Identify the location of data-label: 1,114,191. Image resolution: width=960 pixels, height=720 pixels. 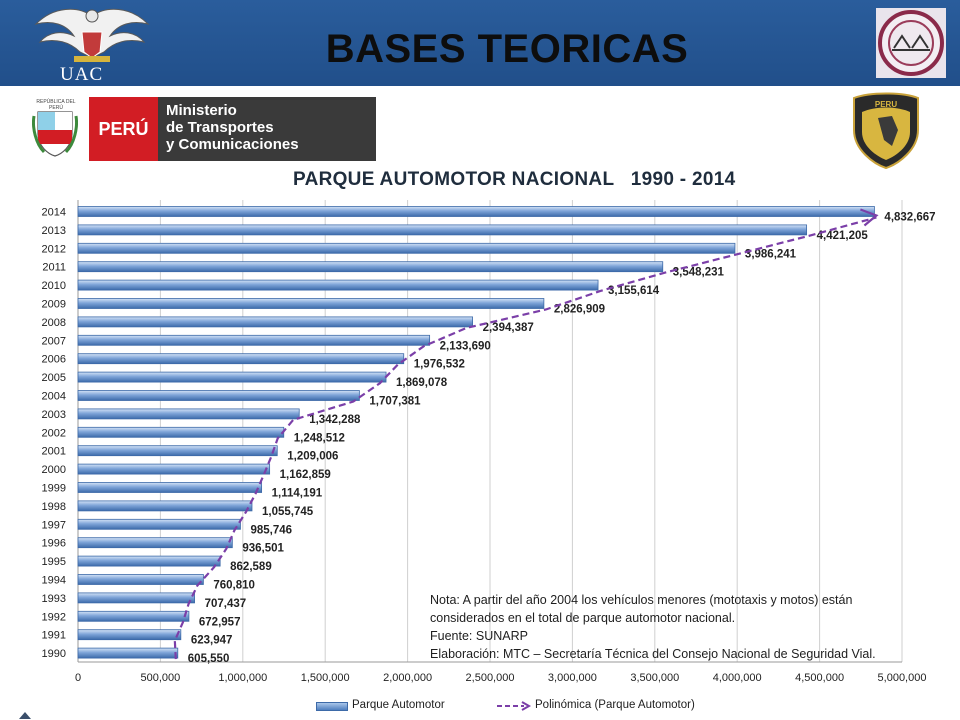
(297, 494).